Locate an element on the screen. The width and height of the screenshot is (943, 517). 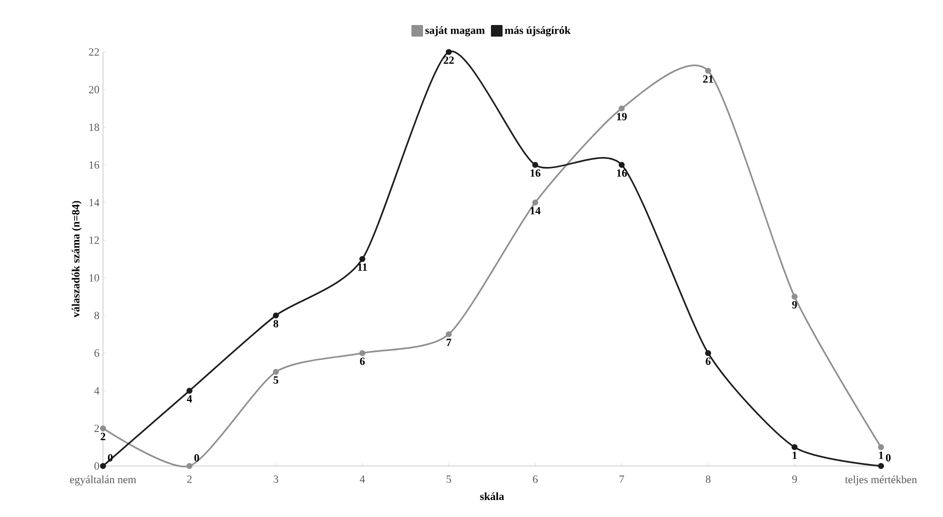
y-tick-label: 8 is located at coordinates (97, 316).